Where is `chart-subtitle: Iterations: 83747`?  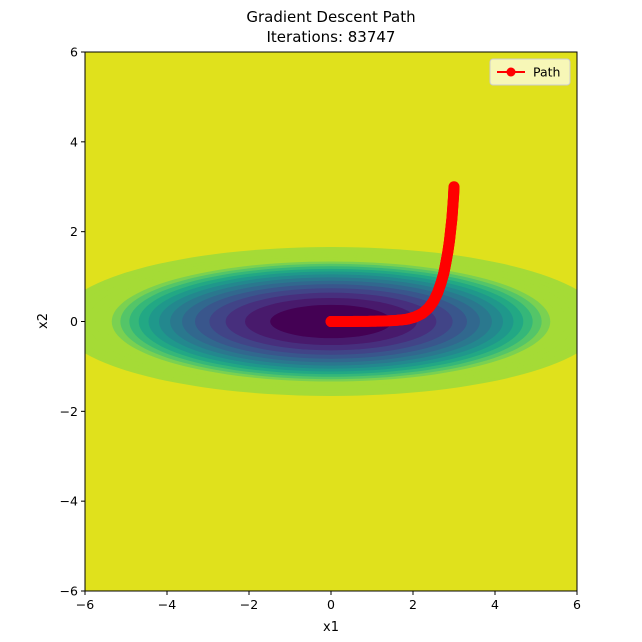 chart-subtitle: Iterations: 83747 is located at coordinates (331, 37).